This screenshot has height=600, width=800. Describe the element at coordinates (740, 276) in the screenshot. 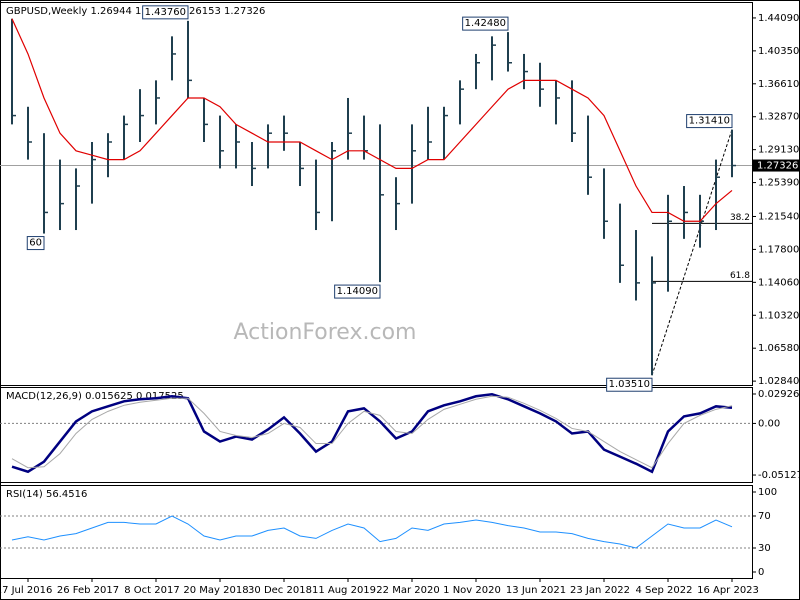

I see `fib-label: 61.8` at that location.